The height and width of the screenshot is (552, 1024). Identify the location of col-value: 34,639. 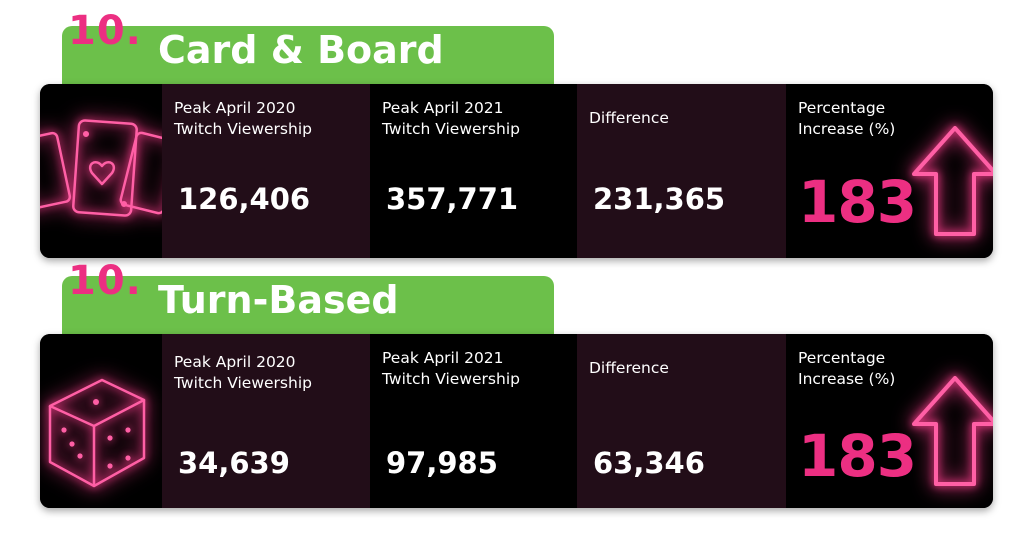
(234, 463).